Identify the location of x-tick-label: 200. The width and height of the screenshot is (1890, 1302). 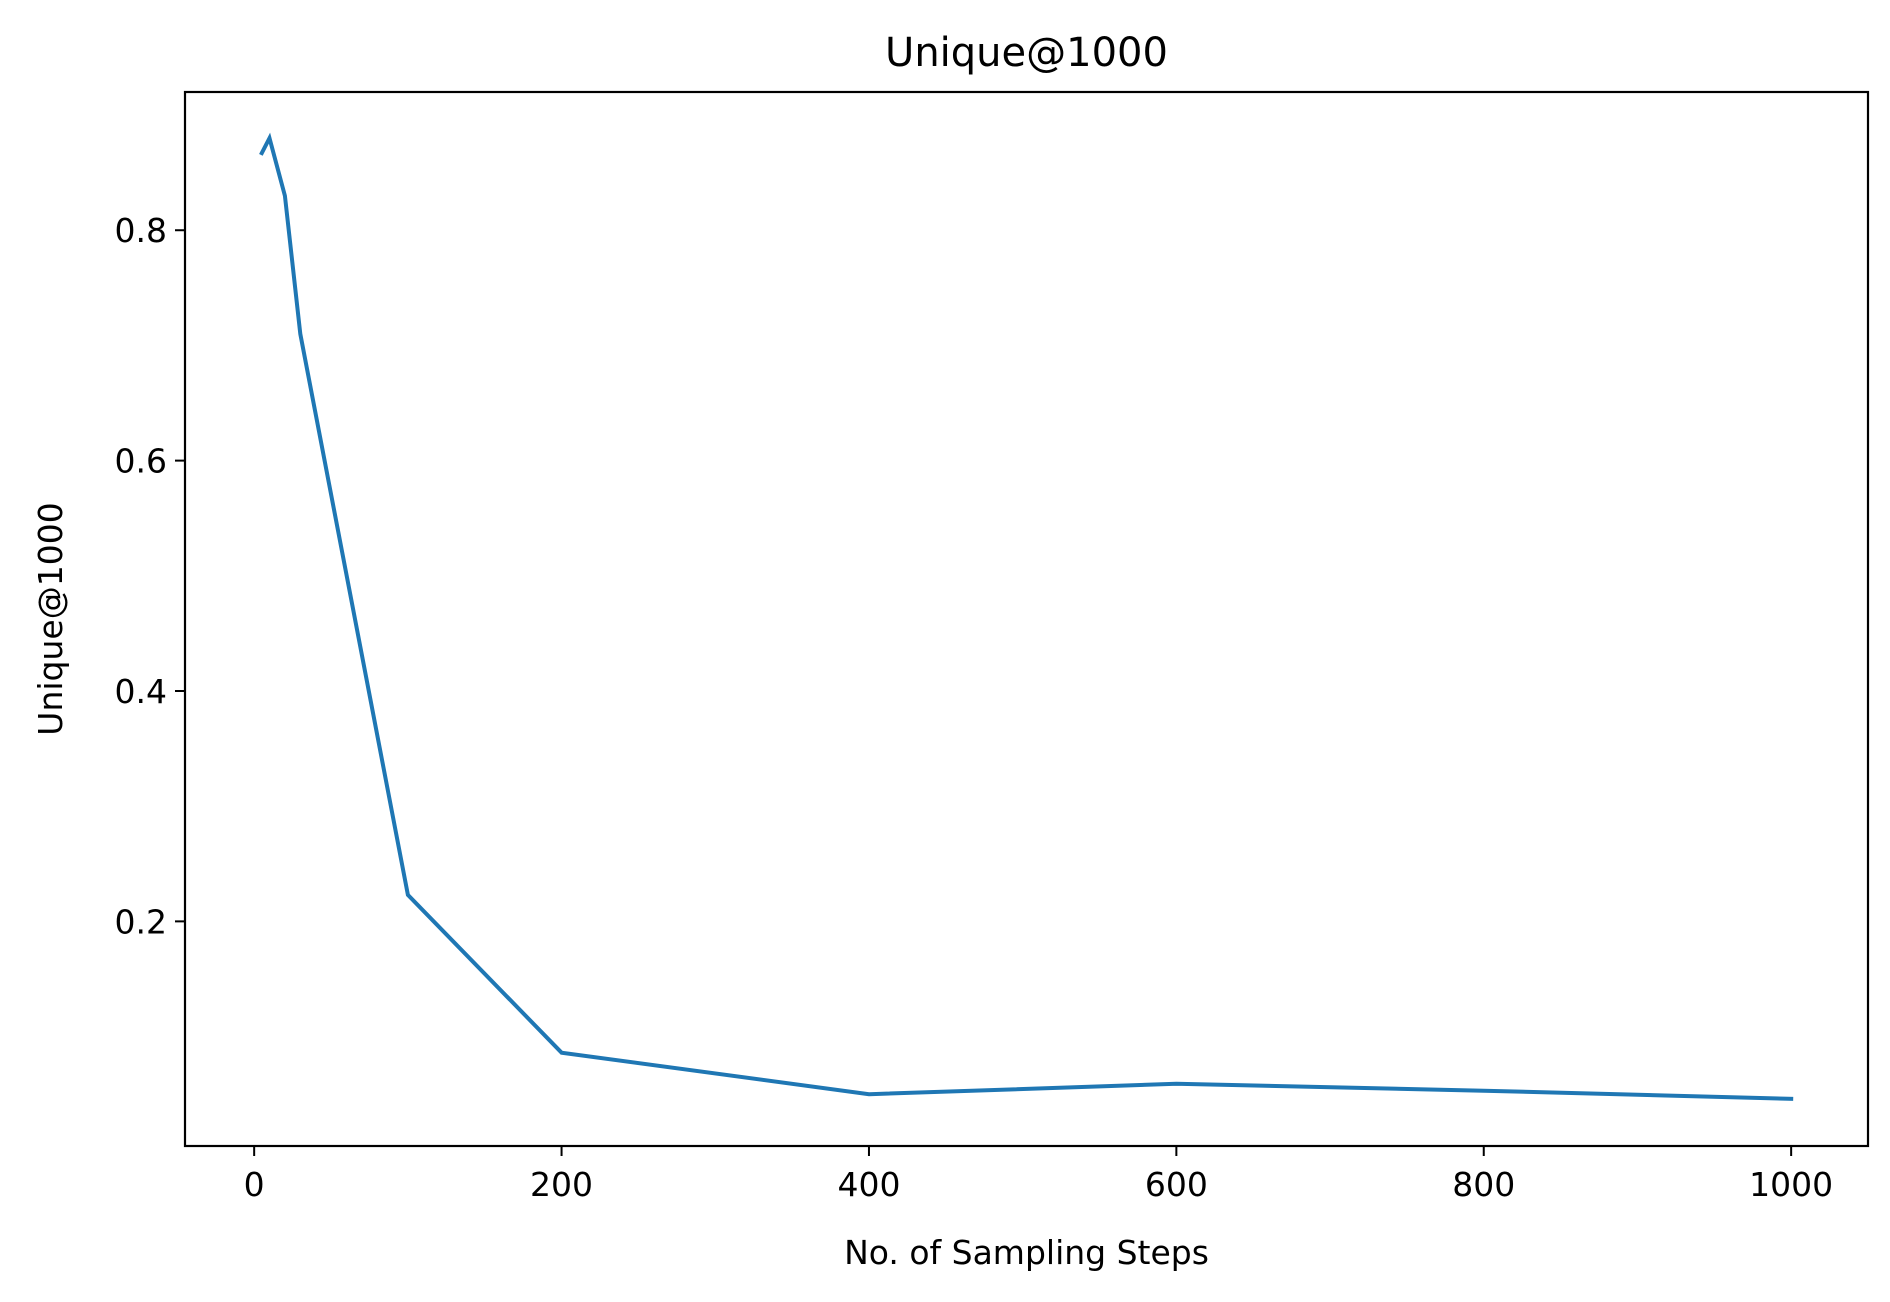
(561, 1184).